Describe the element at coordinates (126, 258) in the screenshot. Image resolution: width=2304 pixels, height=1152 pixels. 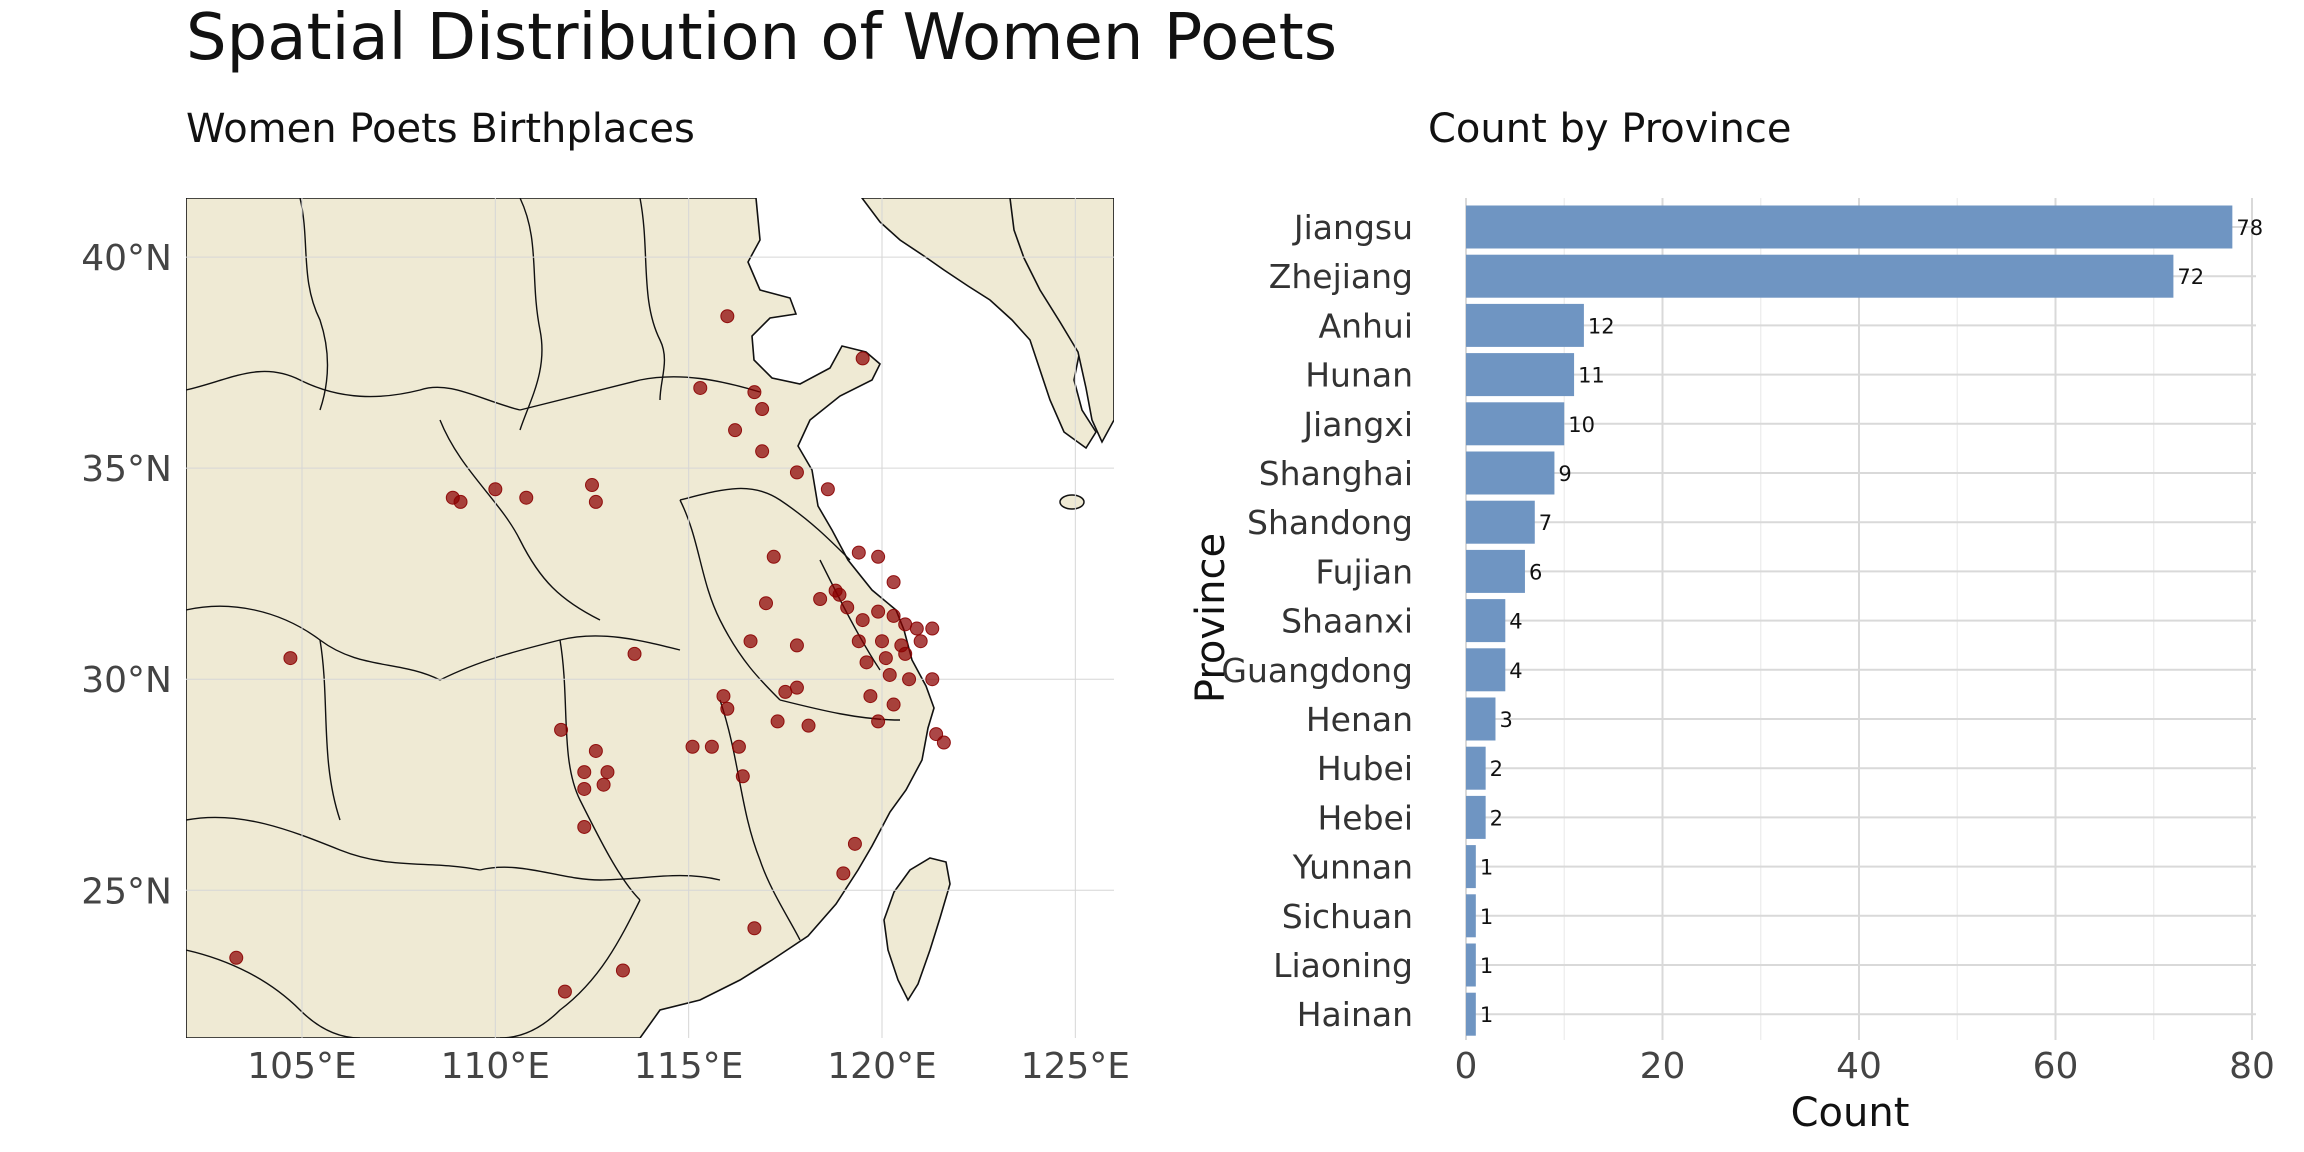
I see `map-y-tick-label: 40°N` at that location.